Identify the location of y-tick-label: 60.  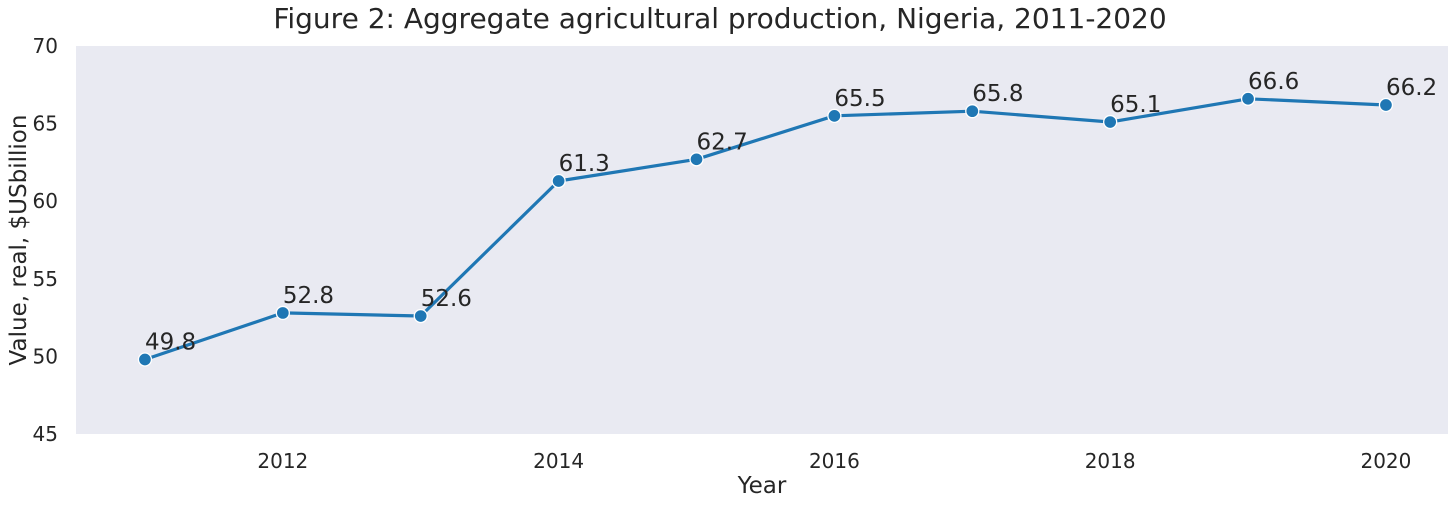
(45, 201).